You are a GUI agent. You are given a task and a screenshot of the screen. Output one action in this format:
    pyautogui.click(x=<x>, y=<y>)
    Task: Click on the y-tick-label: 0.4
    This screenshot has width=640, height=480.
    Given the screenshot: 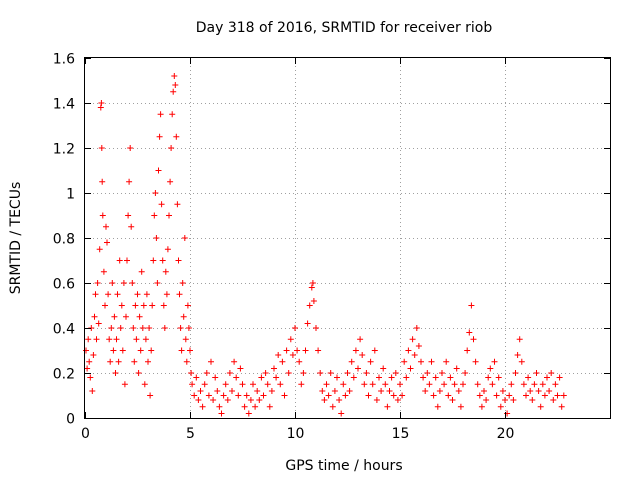 What is the action you would take?
    pyautogui.click(x=64, y=330)
    